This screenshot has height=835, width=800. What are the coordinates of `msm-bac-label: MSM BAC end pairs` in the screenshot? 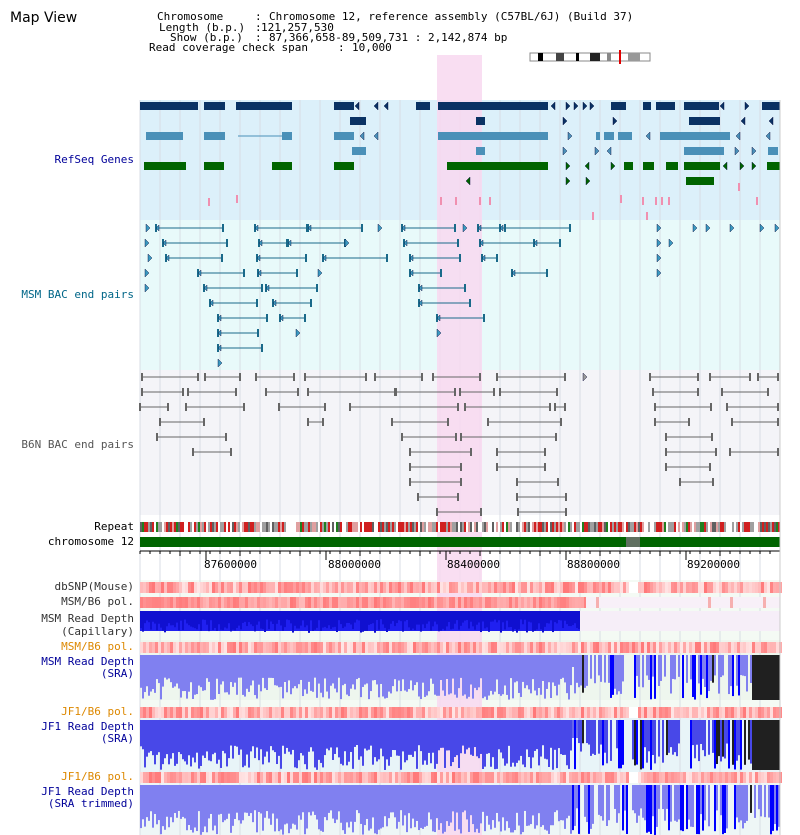 It's located at (77, 294).